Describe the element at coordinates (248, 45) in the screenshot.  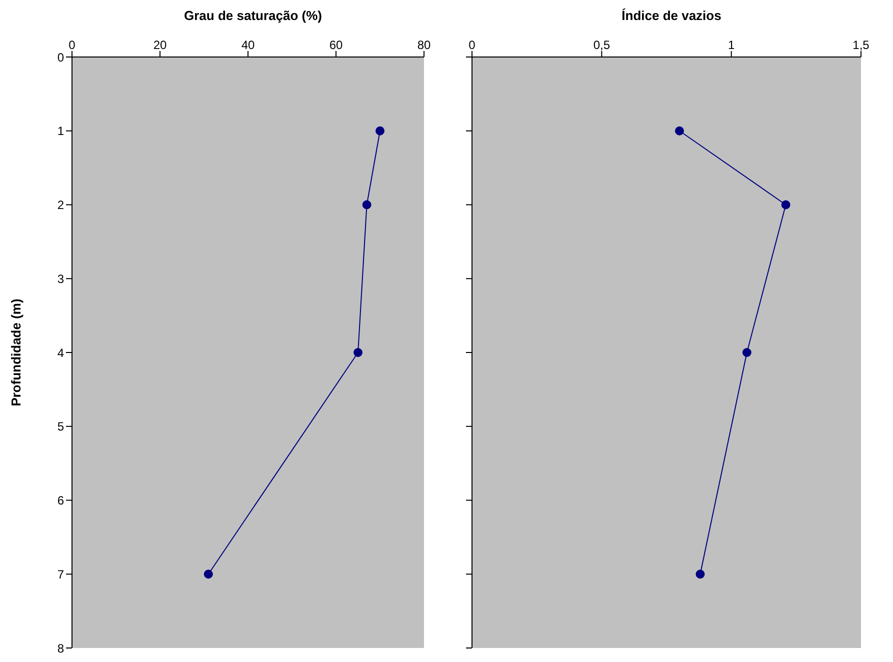
I see `x-tick-label: 40` at that location.